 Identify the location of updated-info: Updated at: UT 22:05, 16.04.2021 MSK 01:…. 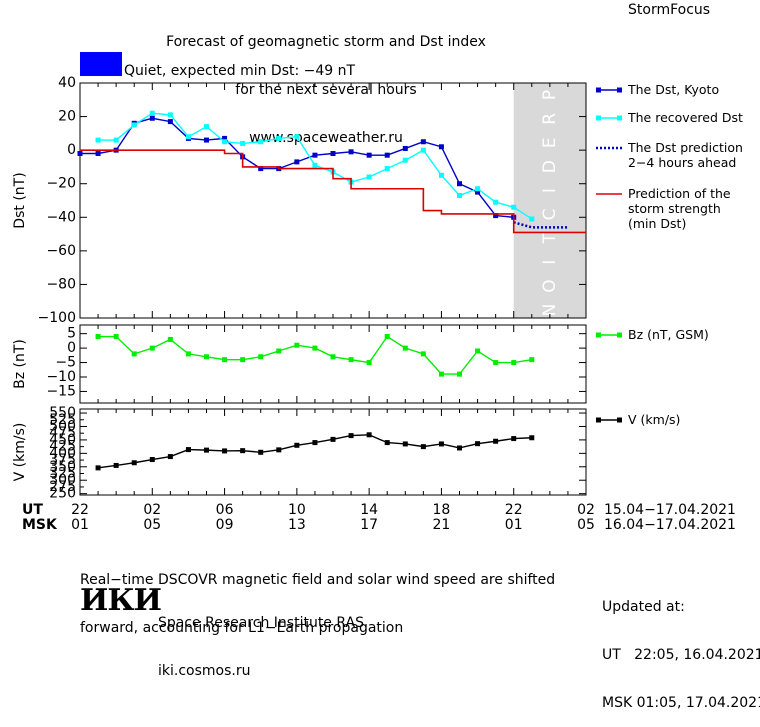
(681, 647).